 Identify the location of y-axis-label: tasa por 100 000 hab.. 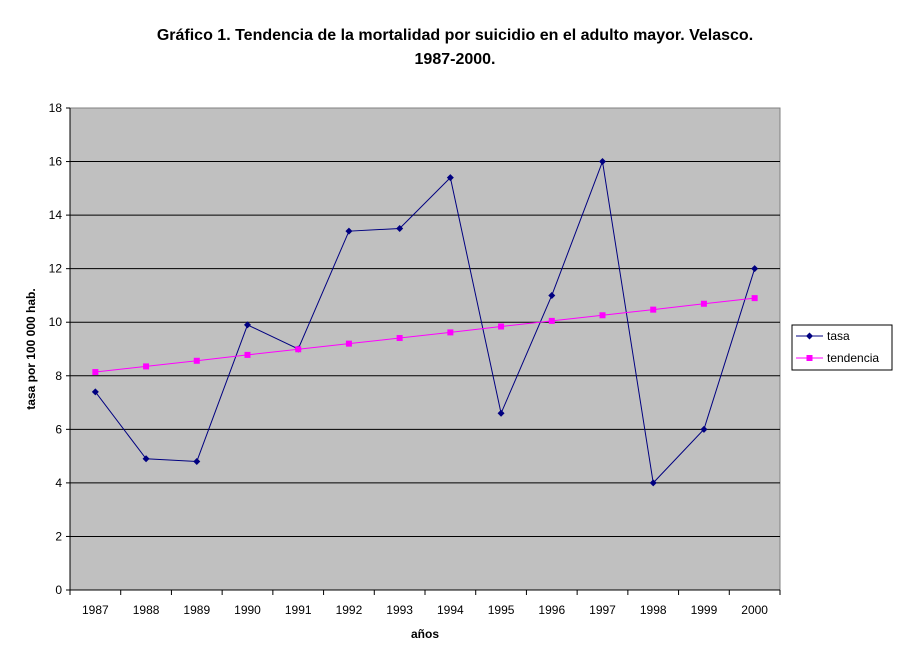
(31, 348).